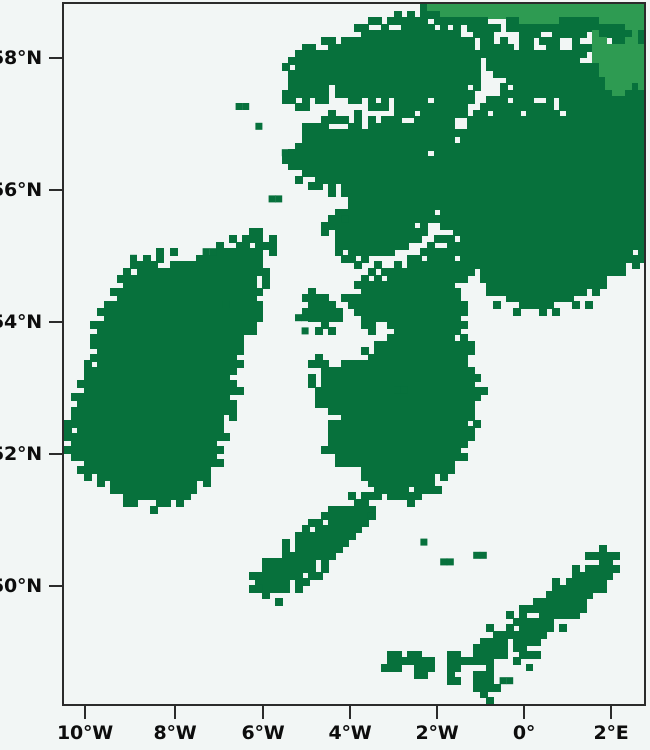  I want to click on y-tick-label-3: 56°N, so click(21, 190).